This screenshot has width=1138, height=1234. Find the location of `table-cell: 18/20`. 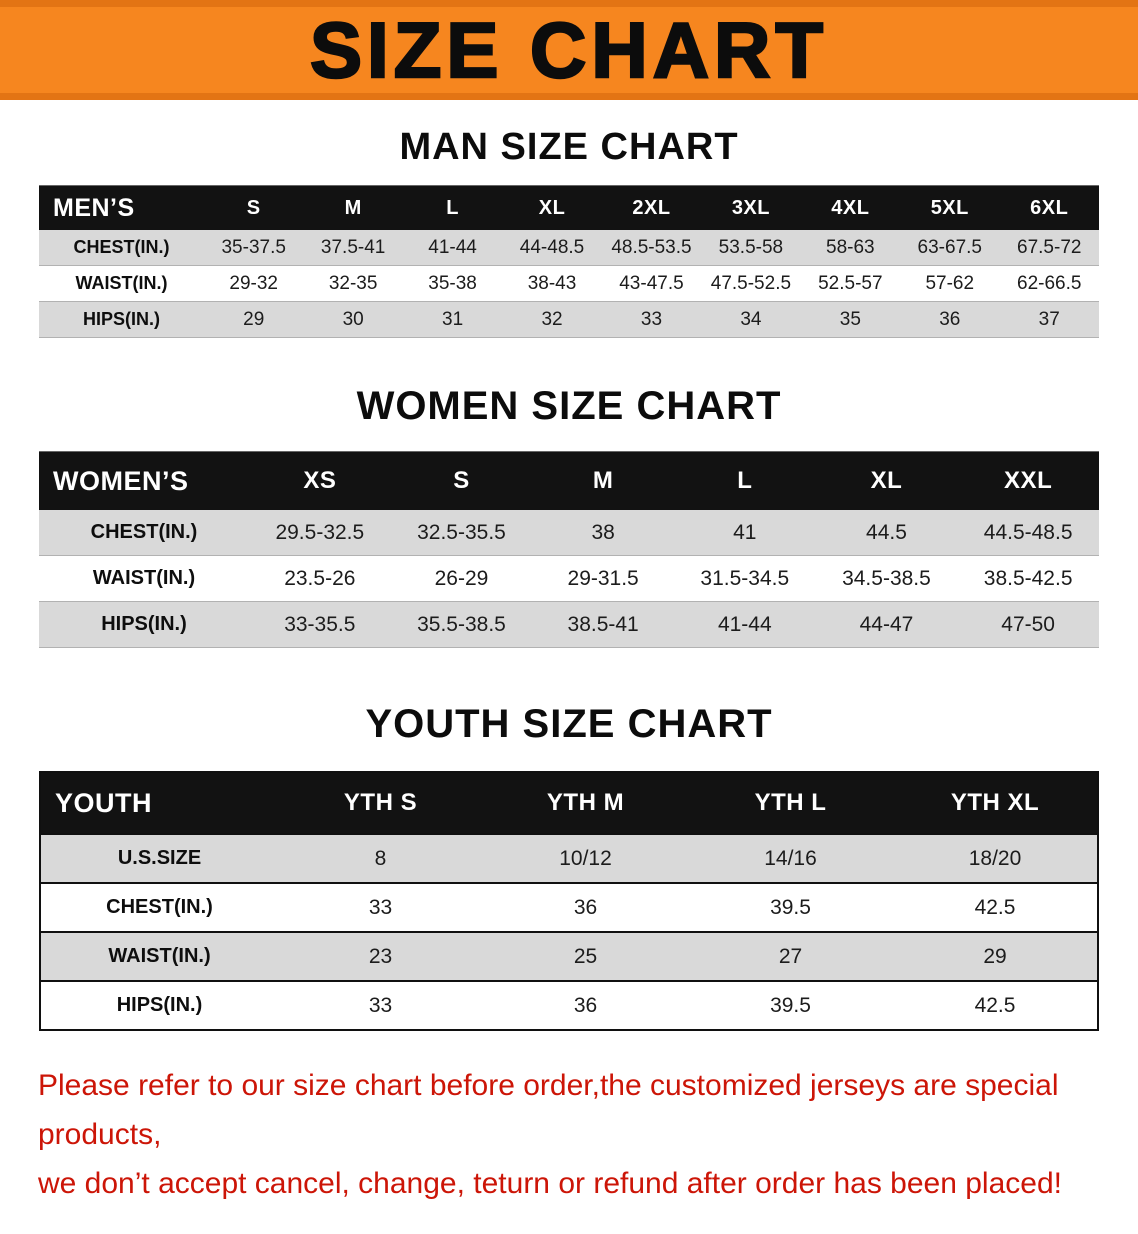

table-cell: 18/20 is located at coordinates (995, 858).